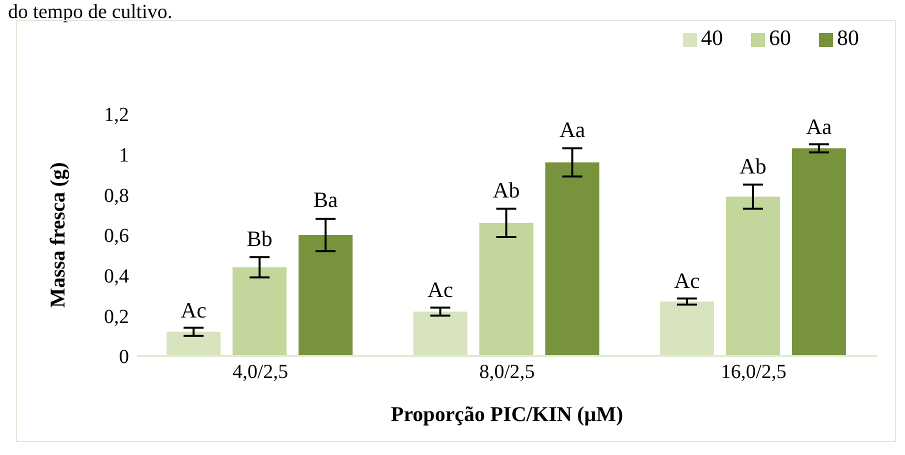 Image resolution: width=905 pixels, height=455 pixels. I want to click on x-tick-label: 8,0/2,5, so click(507, 372).